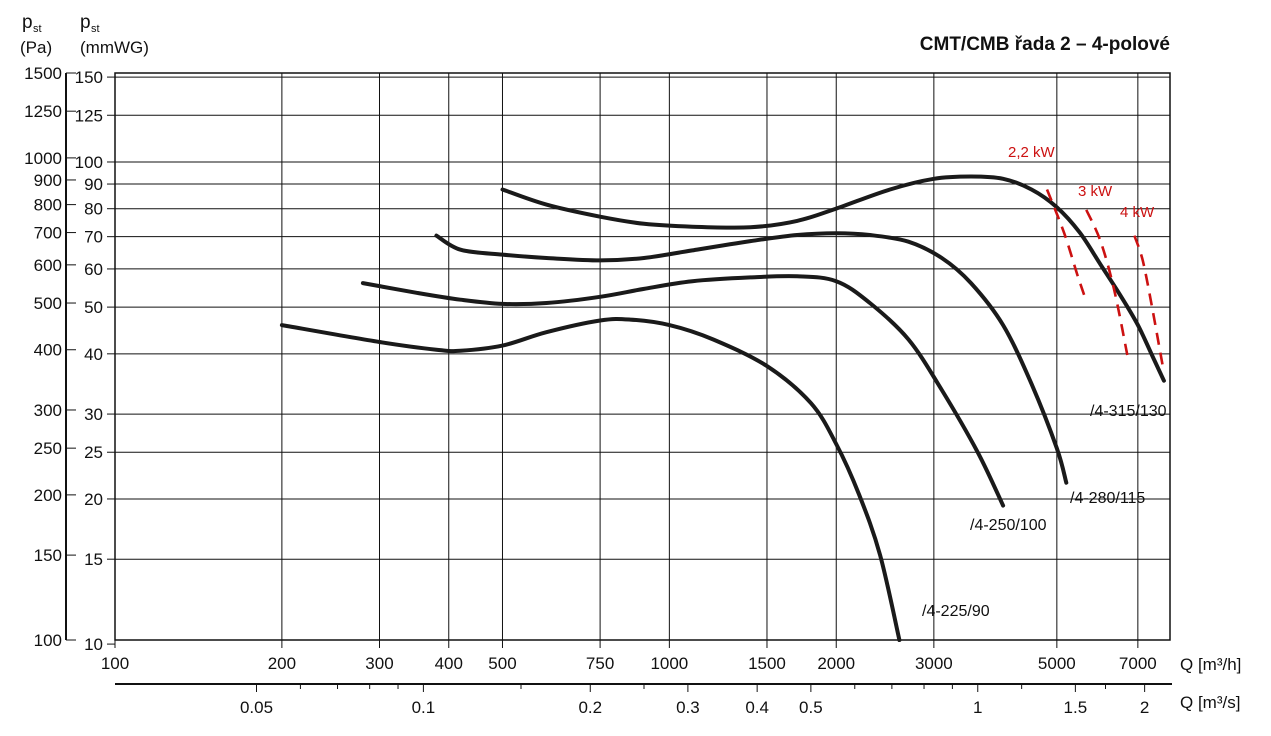 This screenshot has height=736, width=1271. Describe the element at coordinates (767, 663) in the screenshot. I see `tick-label-x-m3h: 1500` at that location.